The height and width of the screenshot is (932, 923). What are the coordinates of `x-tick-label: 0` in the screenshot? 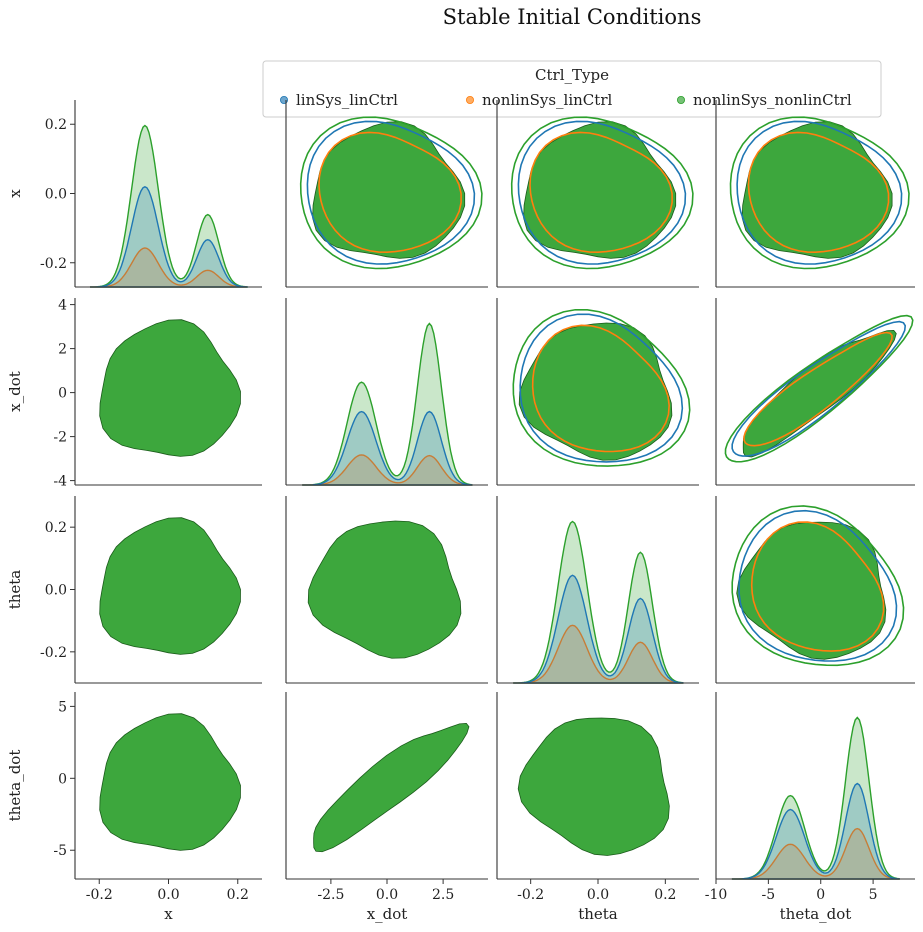 It's located at (820, 895).